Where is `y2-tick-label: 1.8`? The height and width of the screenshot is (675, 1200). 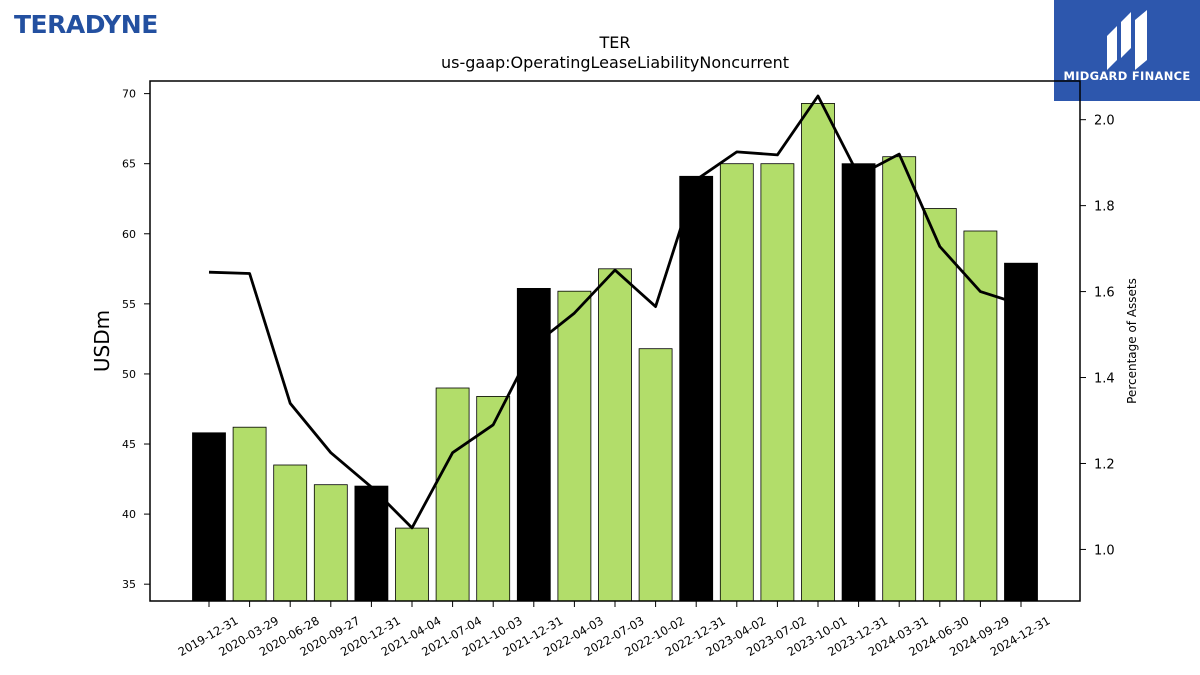
y2-tick-label: 1.8 is located at coordinates (1104, 207).